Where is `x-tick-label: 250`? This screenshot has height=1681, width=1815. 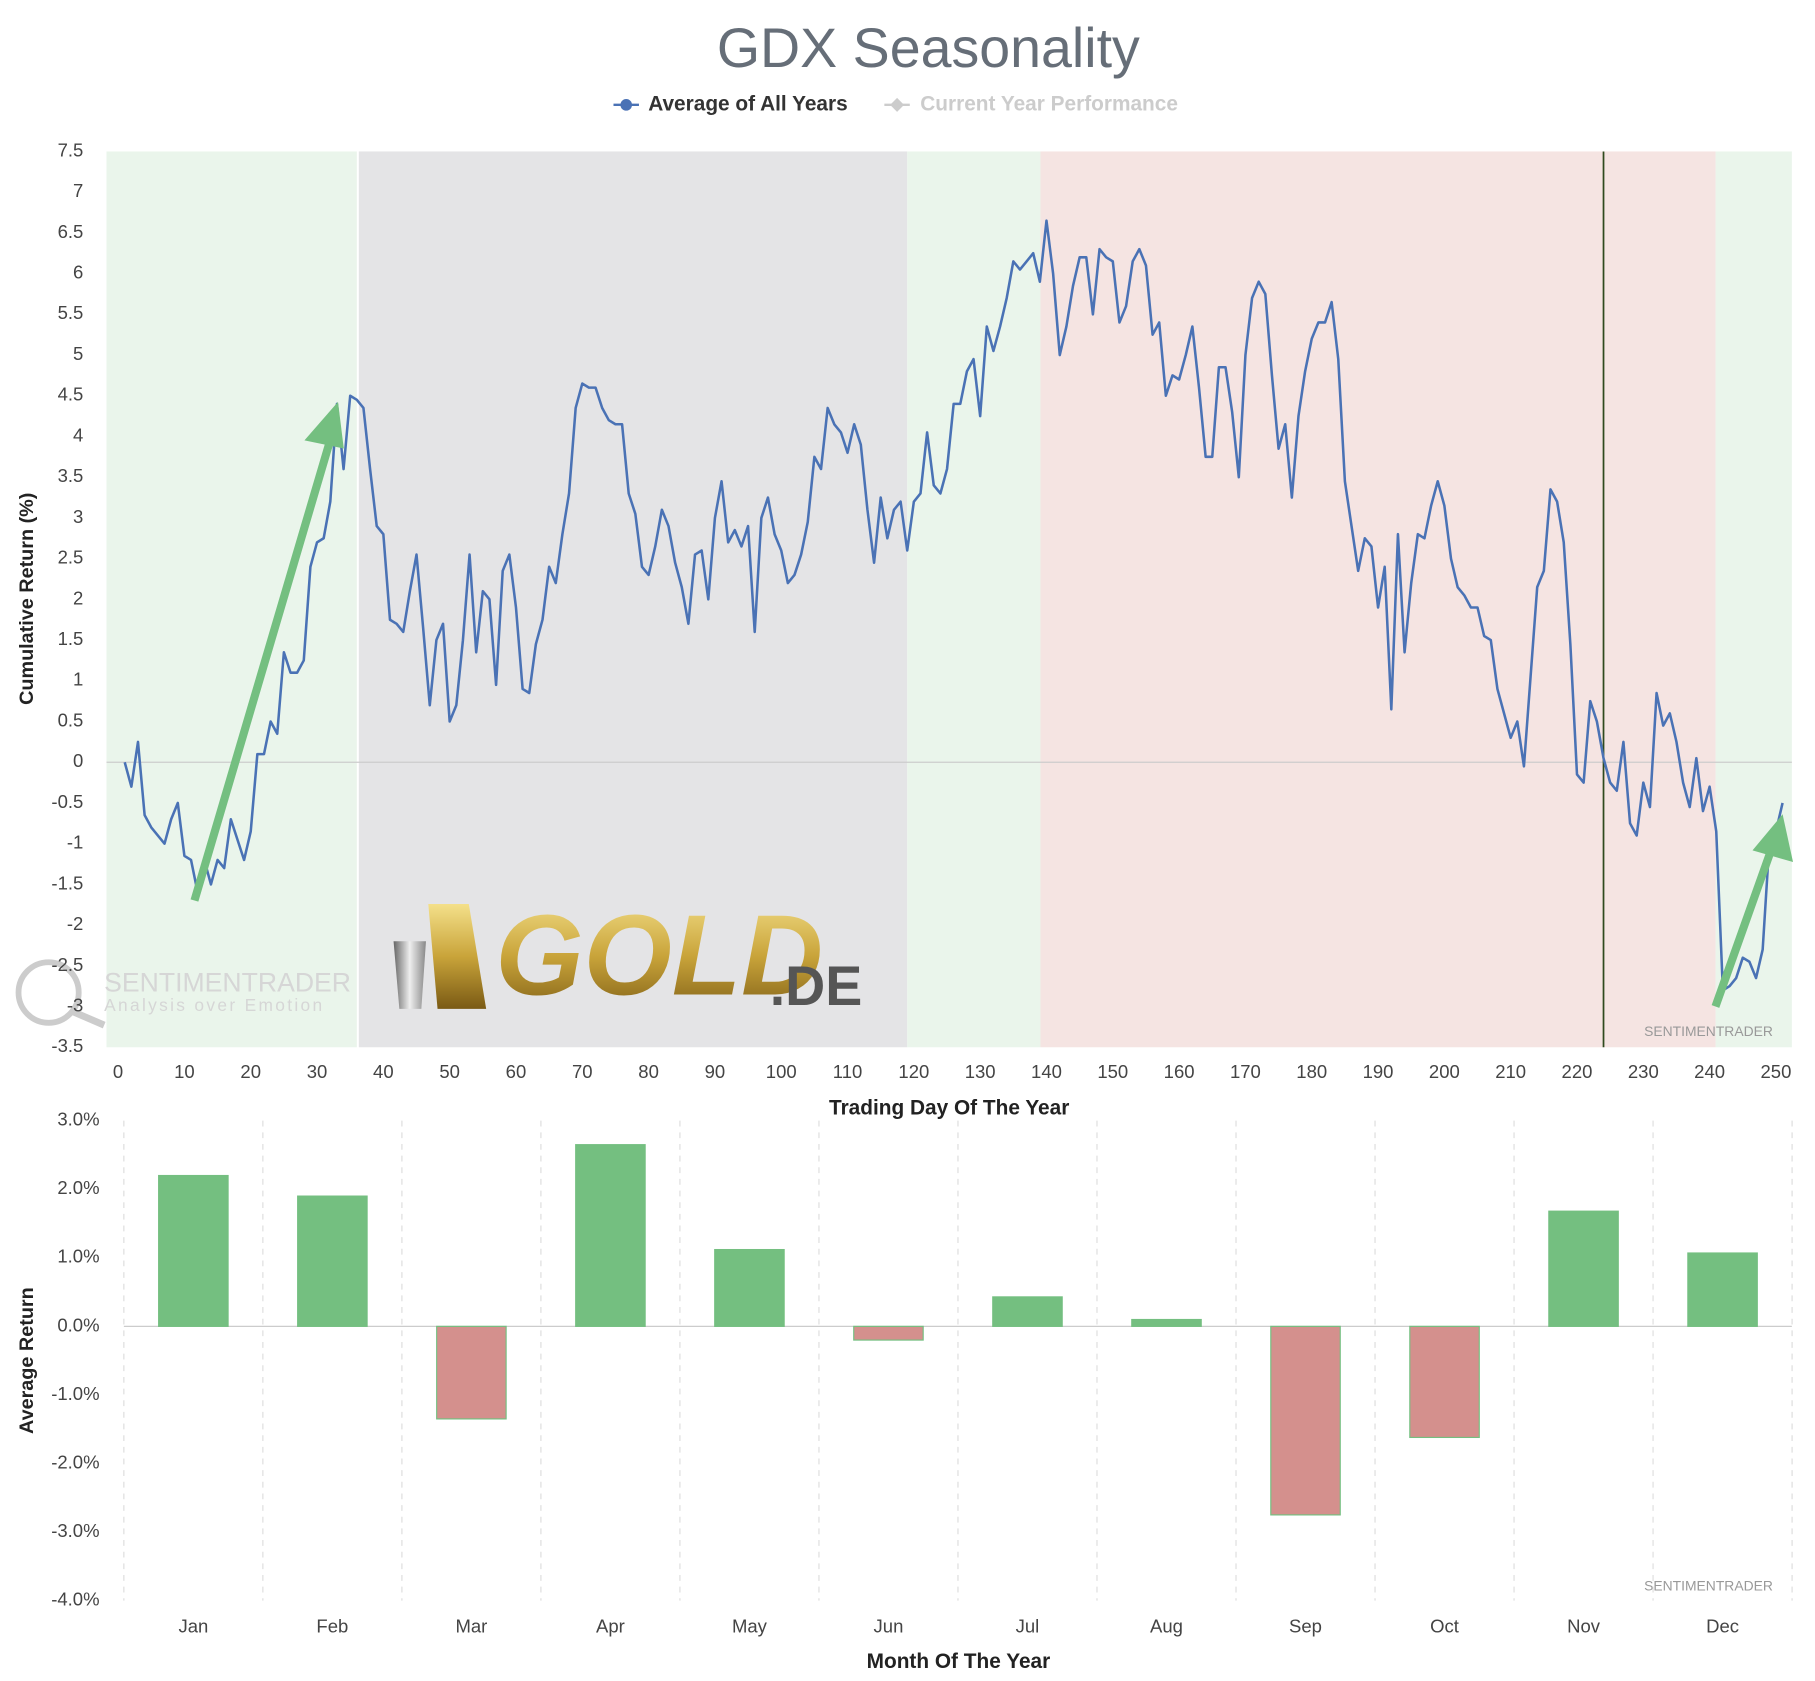
x-tick-label: 250 is located at coordinates (1775, 1071).